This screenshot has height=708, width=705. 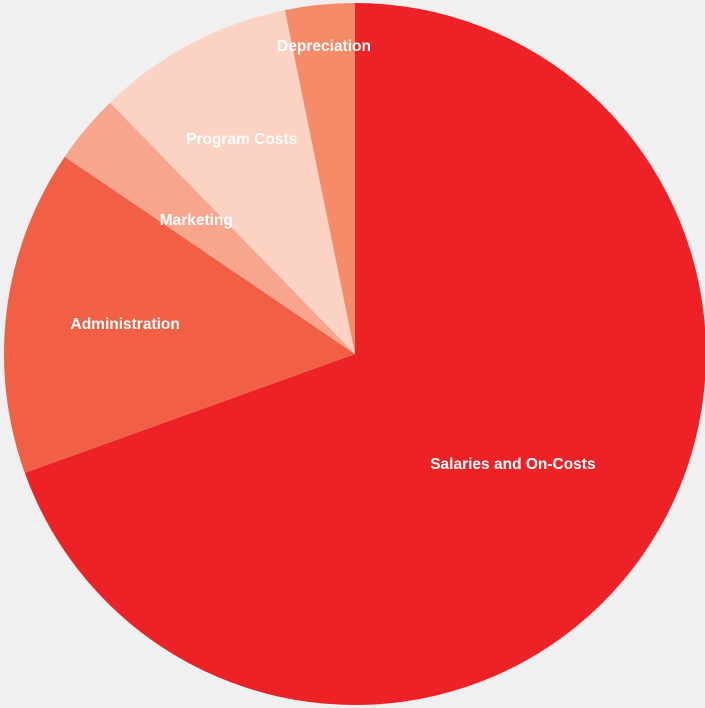 What do you see at coordinates (125, 324) in the screenshot?
I see `slice-label-administration: Administration` at bounding box center [125, 324].